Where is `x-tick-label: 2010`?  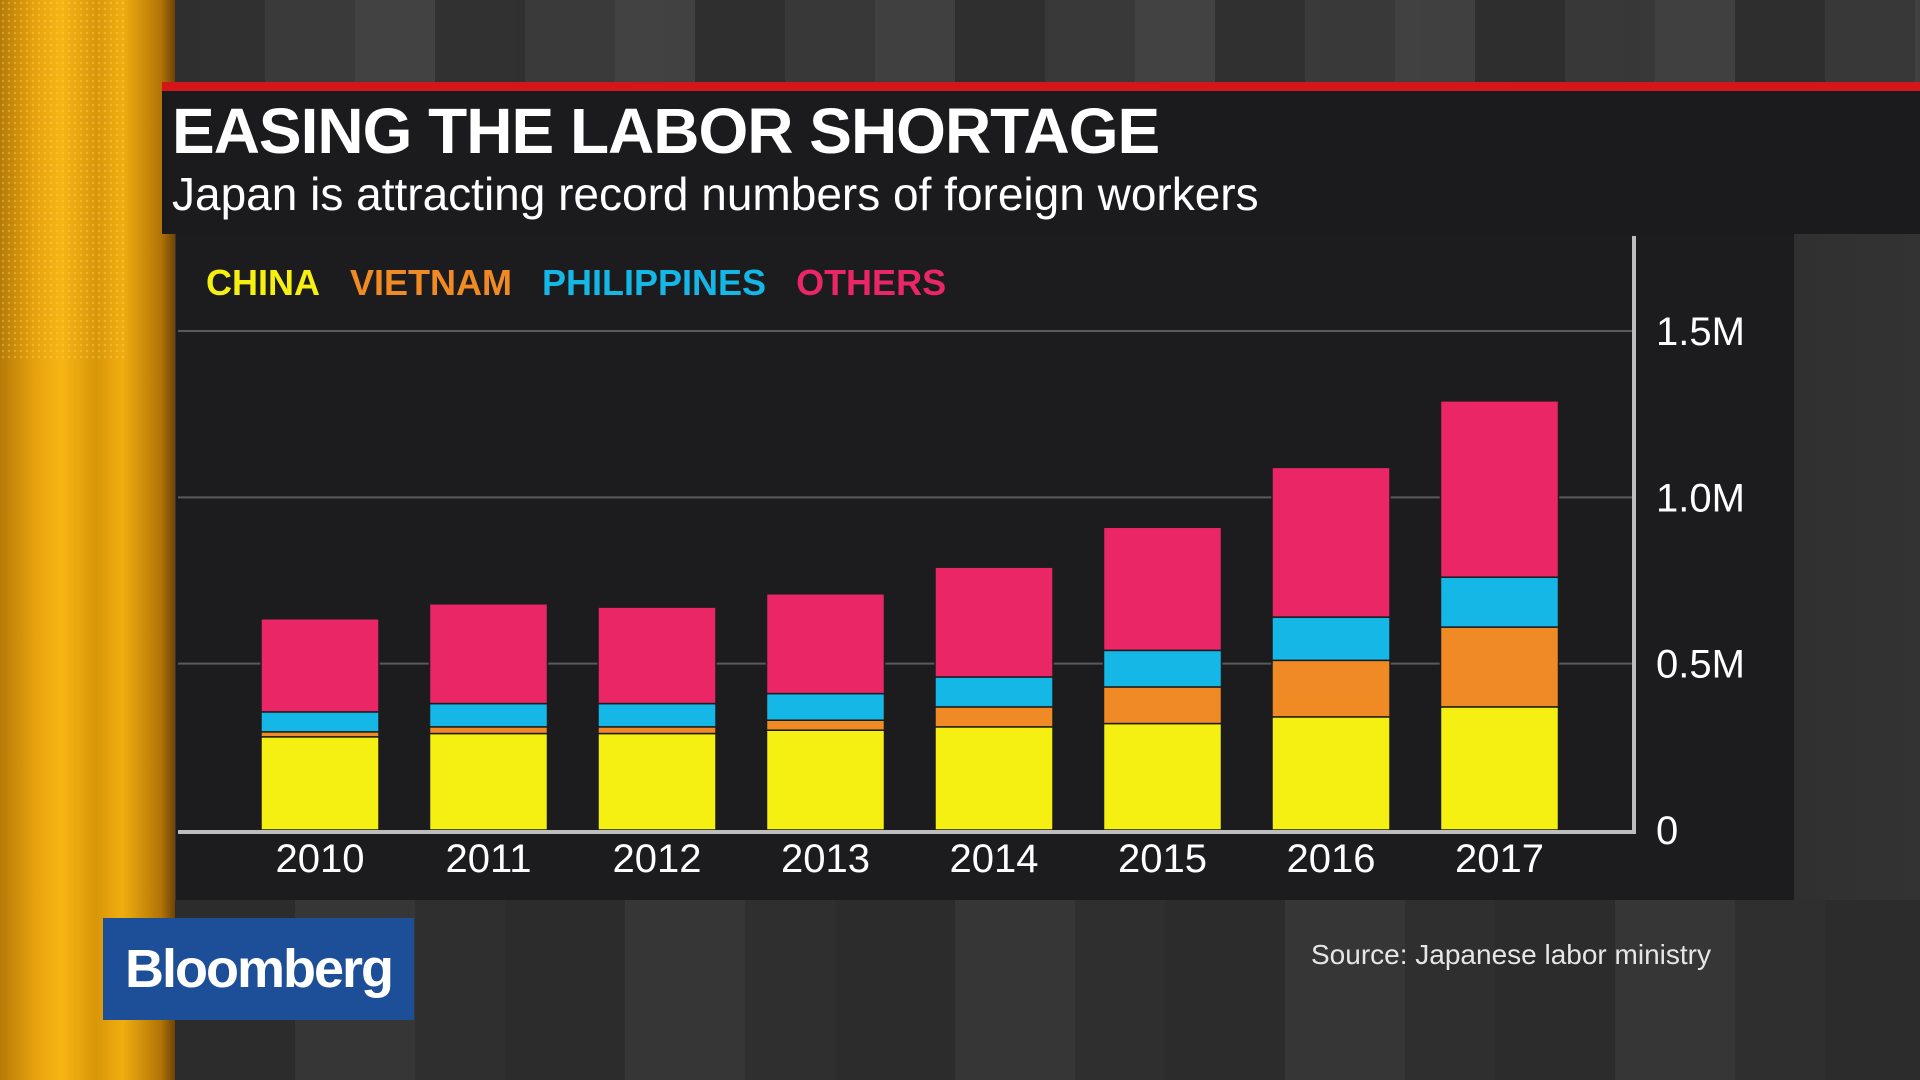 x-tick-label: 2010 is located at coordinates (320, 859).